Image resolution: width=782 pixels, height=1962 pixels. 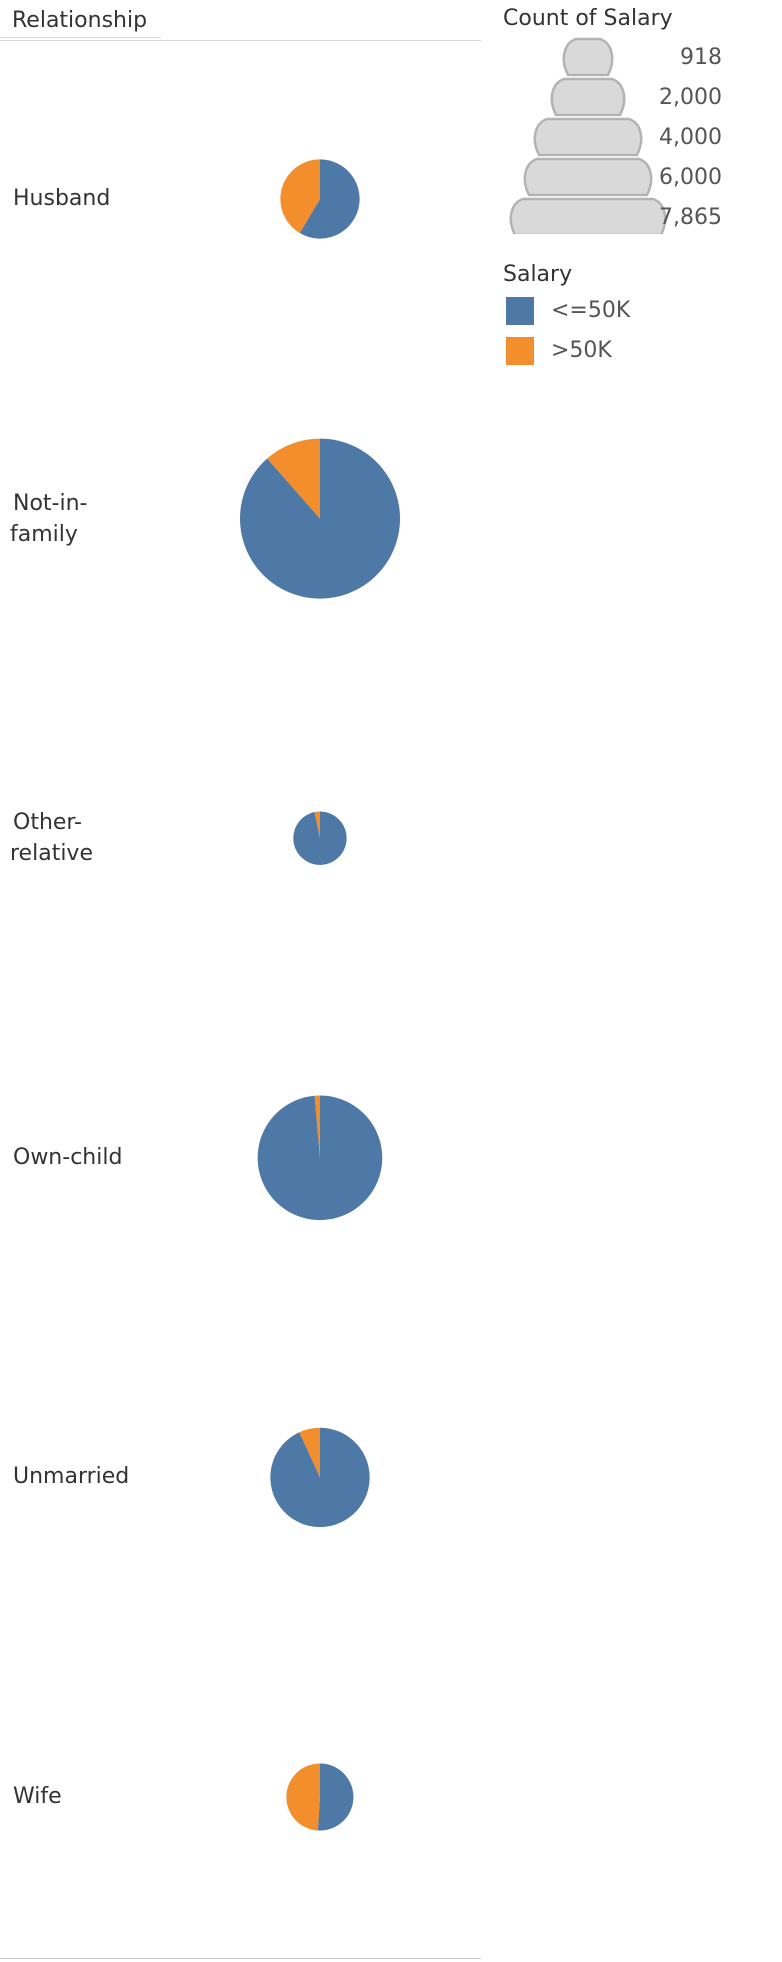 I want to click on color-legend-label: >50K, so click(x=581, y=350).